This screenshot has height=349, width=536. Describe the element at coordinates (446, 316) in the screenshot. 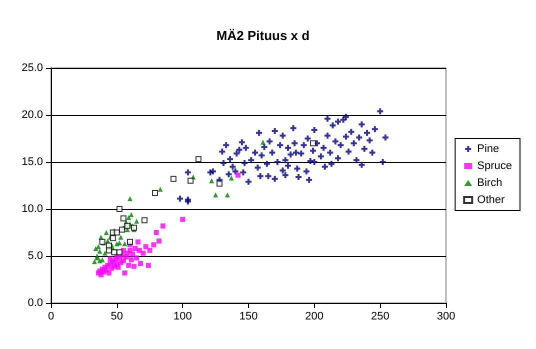

I see `x-tick-label: 300` at that location.